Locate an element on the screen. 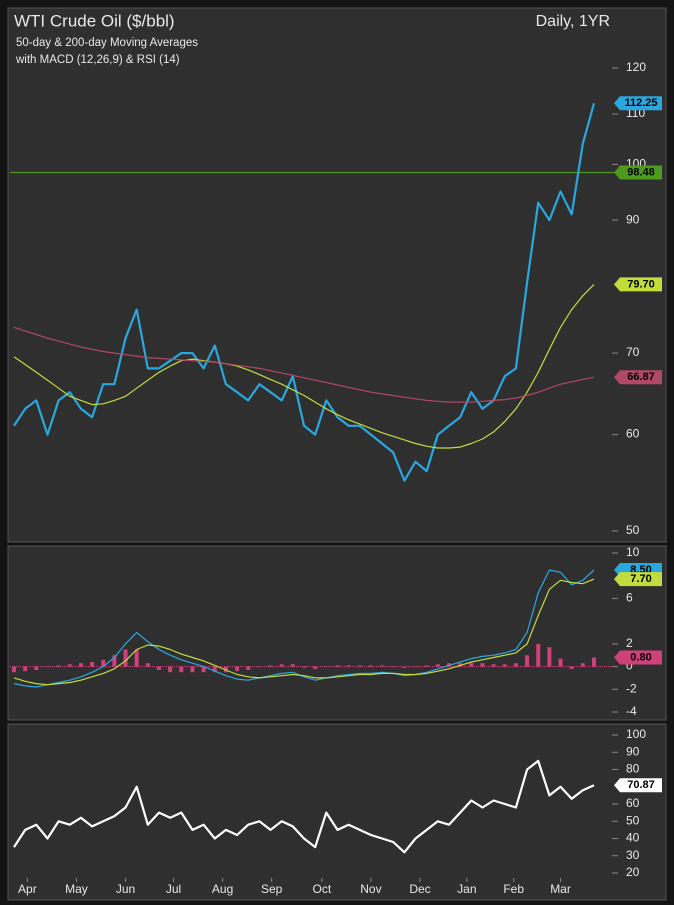 This screenshot has width=674, height=905. y-tick-label: -2 is located at coordinates (631, 688).